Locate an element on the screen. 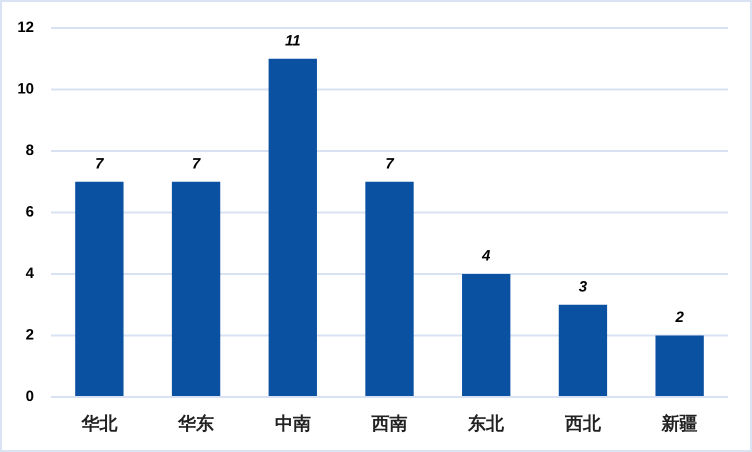 The width and height of the screenshot is (752, 452). x-tick-label: 西南 is located at coordinates (389, 423).